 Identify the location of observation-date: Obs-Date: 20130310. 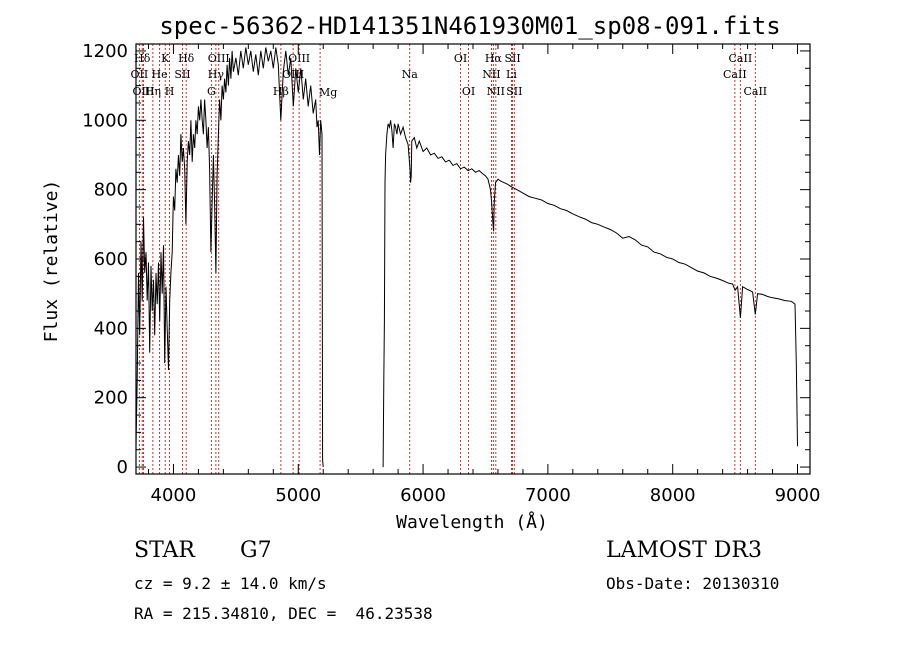
(693, 583).